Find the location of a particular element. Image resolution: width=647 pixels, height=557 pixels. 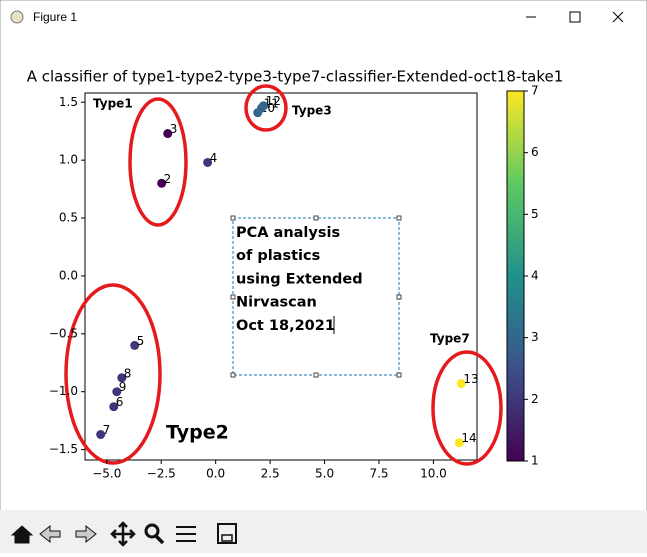

y-tick-label: −1.5 is located at coordinates (63, 449).